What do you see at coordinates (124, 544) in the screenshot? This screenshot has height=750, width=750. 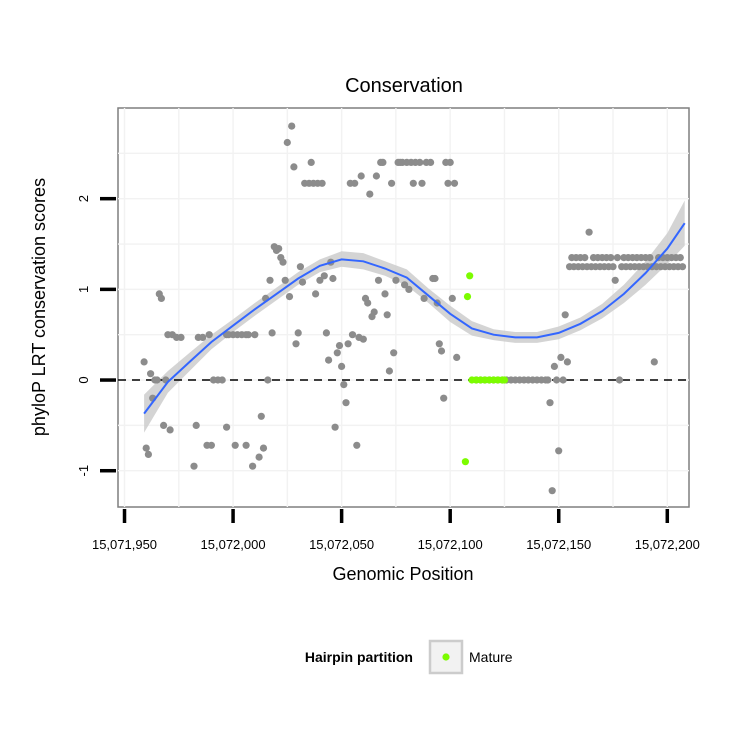 I see `x-tick-label: 15,071,950` at bounding box center [124, 544].